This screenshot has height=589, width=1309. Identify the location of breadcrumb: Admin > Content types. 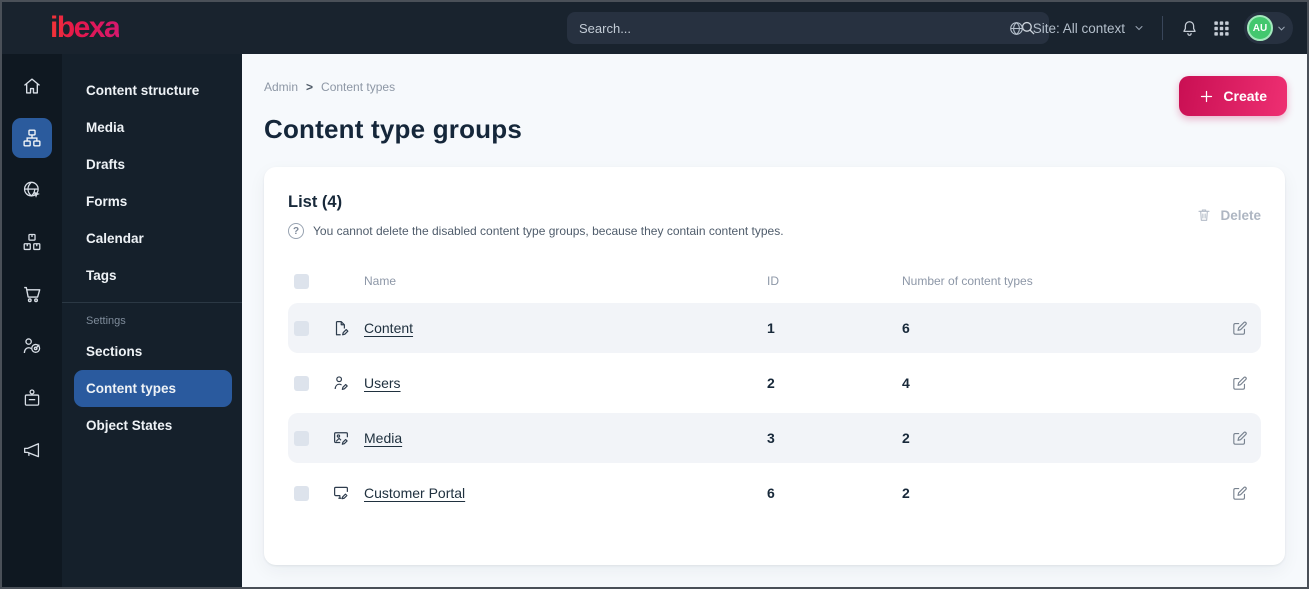
(774, 87).